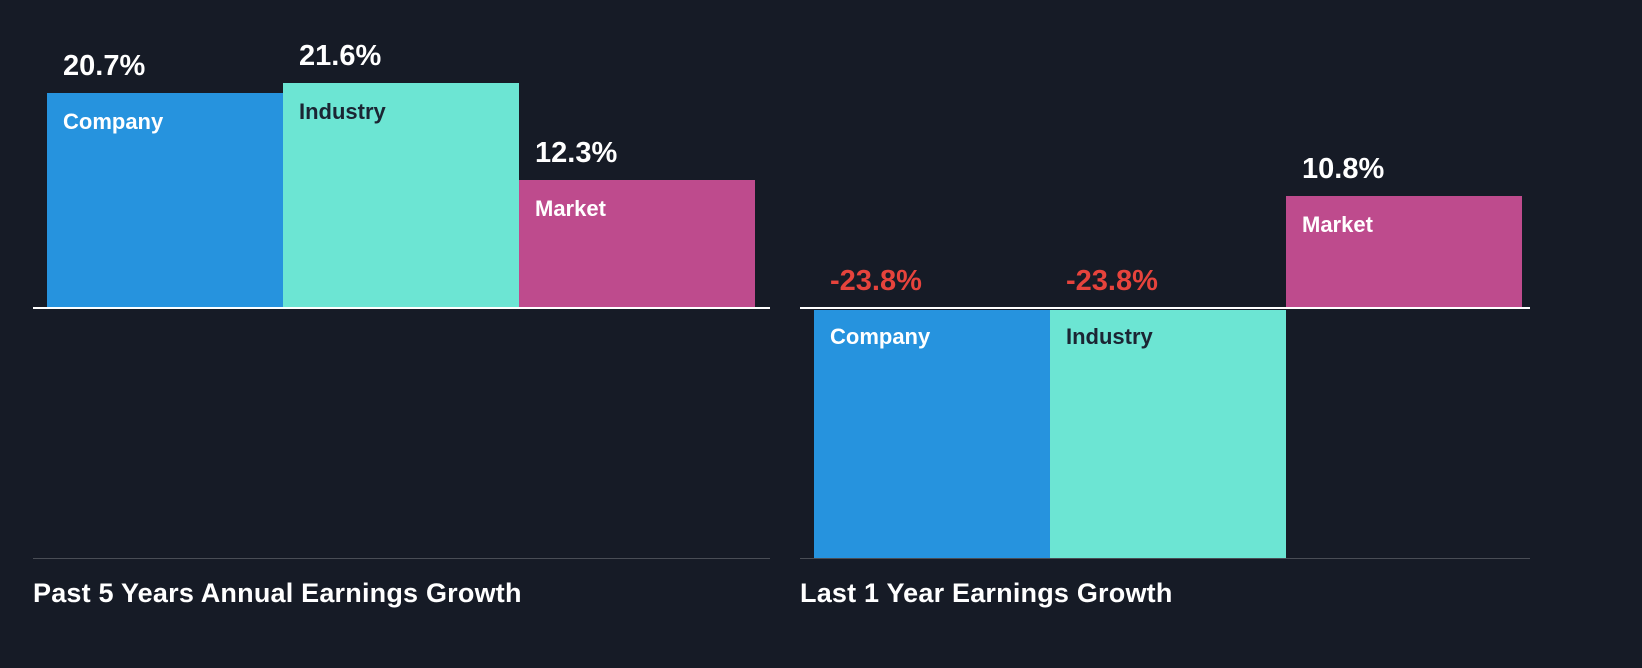 This screenshot has width=1642, height=668. I want to click on bar-group-industry: -23.8% Industry, so click(1168, 279).